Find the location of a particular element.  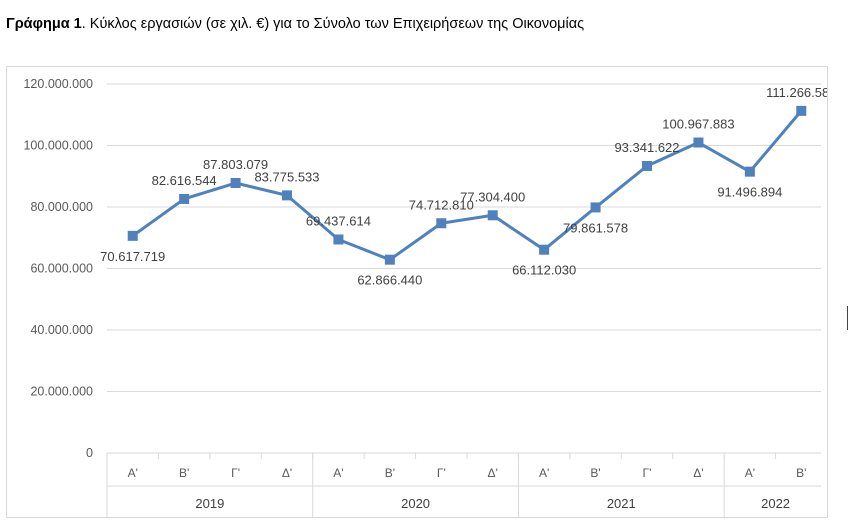

data-label: 69.437.614 is located at coordinates (338, 220).